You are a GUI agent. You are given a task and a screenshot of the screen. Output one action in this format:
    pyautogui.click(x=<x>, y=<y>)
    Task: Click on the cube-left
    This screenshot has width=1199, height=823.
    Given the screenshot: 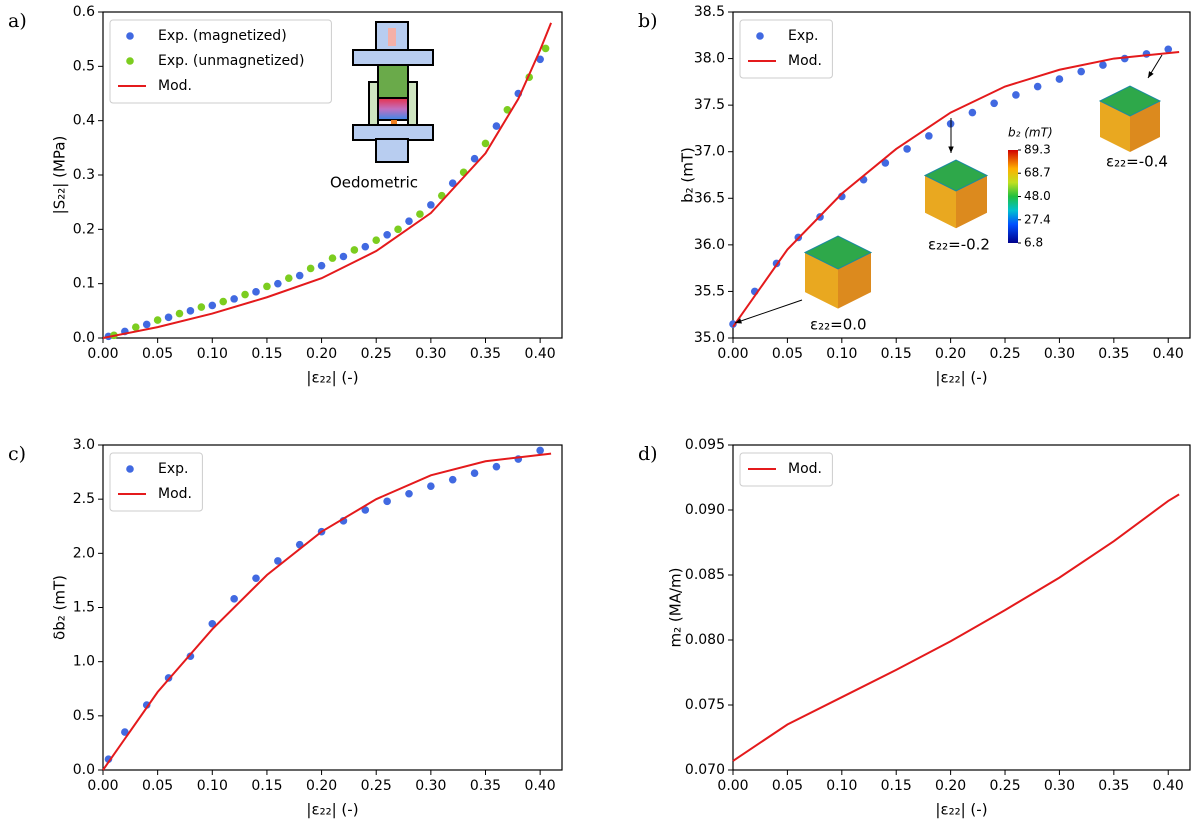 What is the action you would take?
    pyautogui.click(x=940, y=202)
    